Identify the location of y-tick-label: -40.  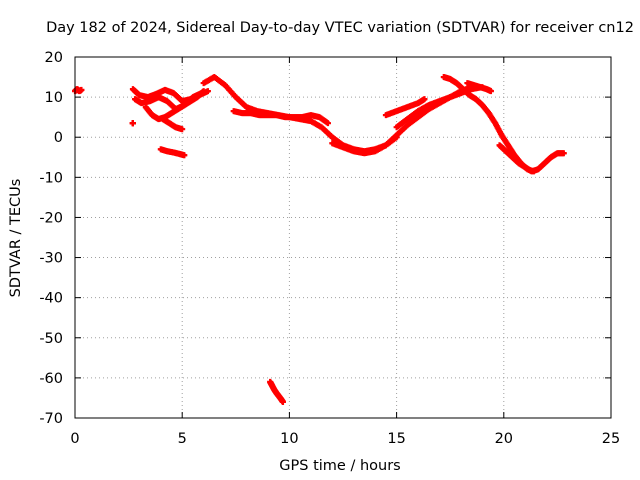
(51, 299).